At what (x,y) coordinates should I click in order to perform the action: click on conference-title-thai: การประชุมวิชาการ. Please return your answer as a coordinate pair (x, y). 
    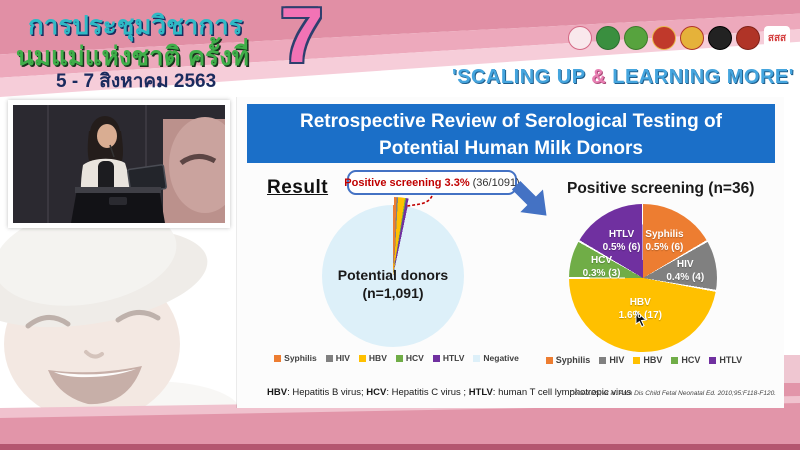
    Looking at the image, I should click on (135, 25).